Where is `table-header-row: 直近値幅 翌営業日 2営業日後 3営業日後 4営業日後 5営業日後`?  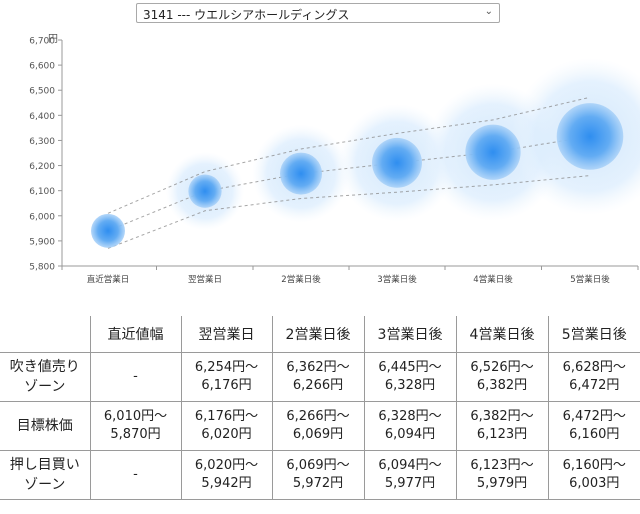
table-header-row: 直近値幅 翌営業日 2営業日後 3営業日後 4営業日後 5営業日後 is located at coordinates (320, 334).